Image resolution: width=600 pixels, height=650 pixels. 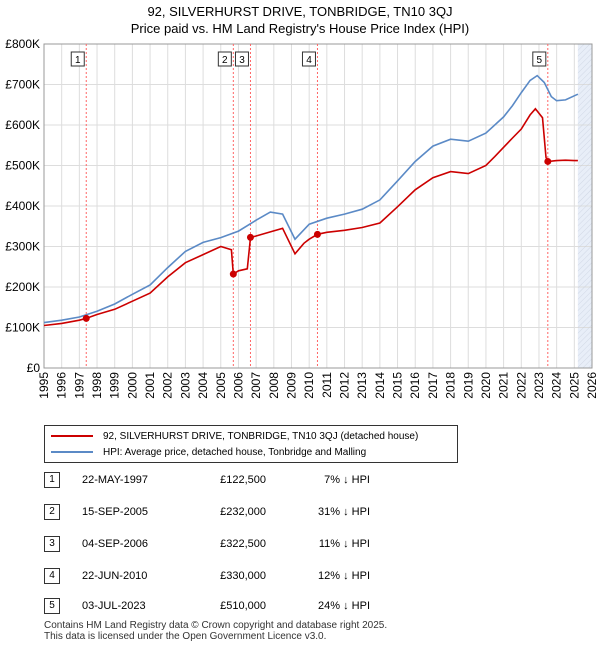 I want to click on legend-swatch-hpi, so click(x=72, y=452).